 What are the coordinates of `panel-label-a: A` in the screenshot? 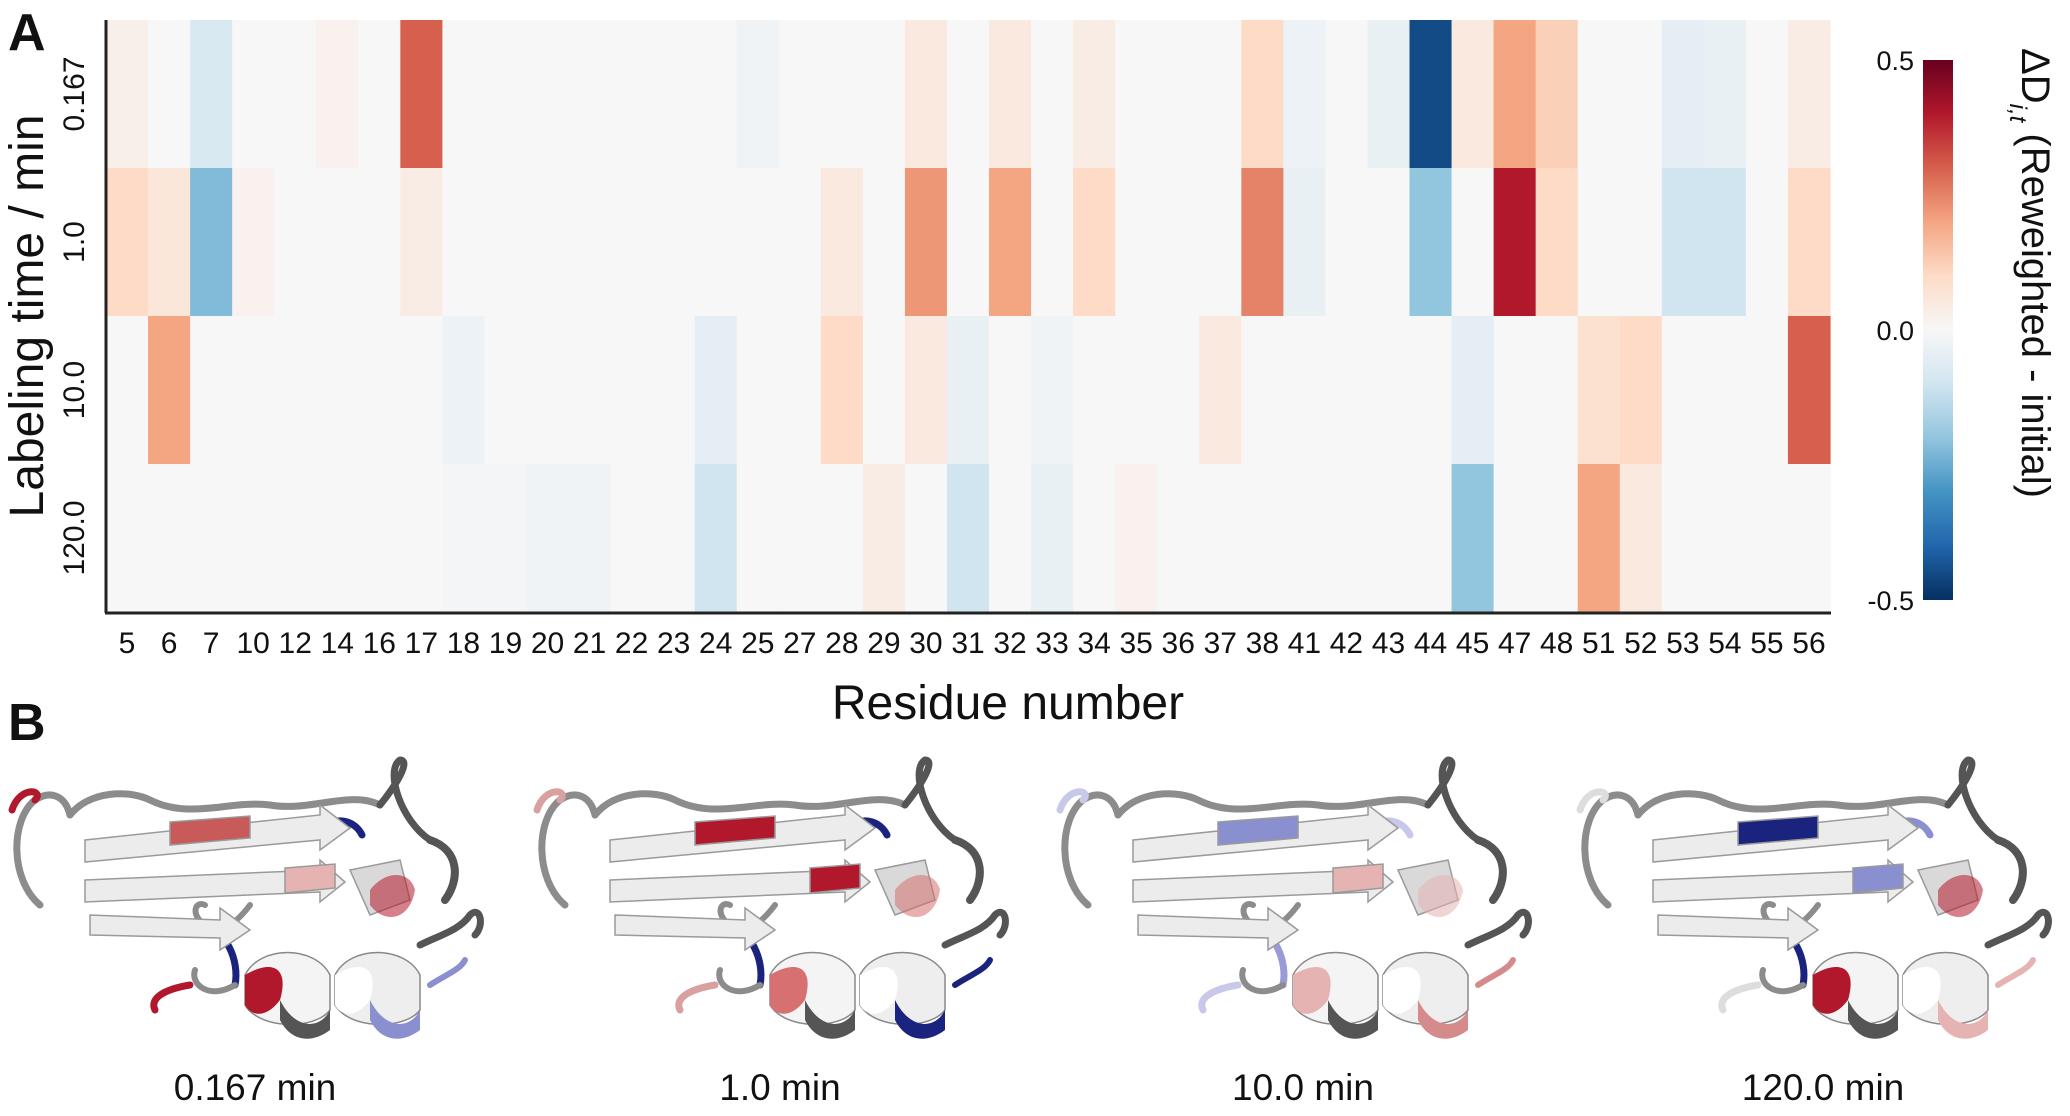 It's located at (27, 33).